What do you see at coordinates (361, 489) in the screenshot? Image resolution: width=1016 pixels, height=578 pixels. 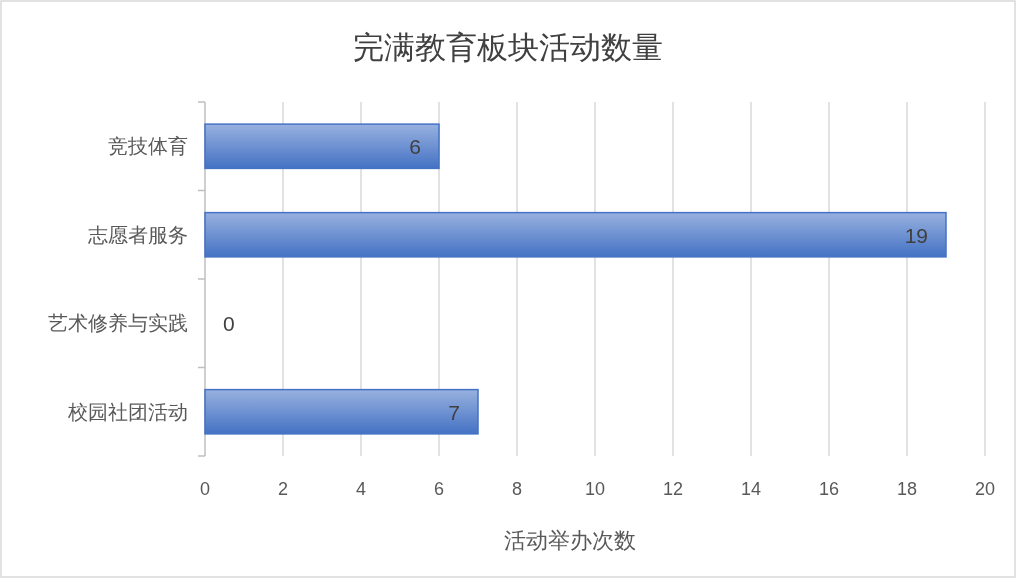 I see `x-tick-label: 4` at bounding box center [361, 489].